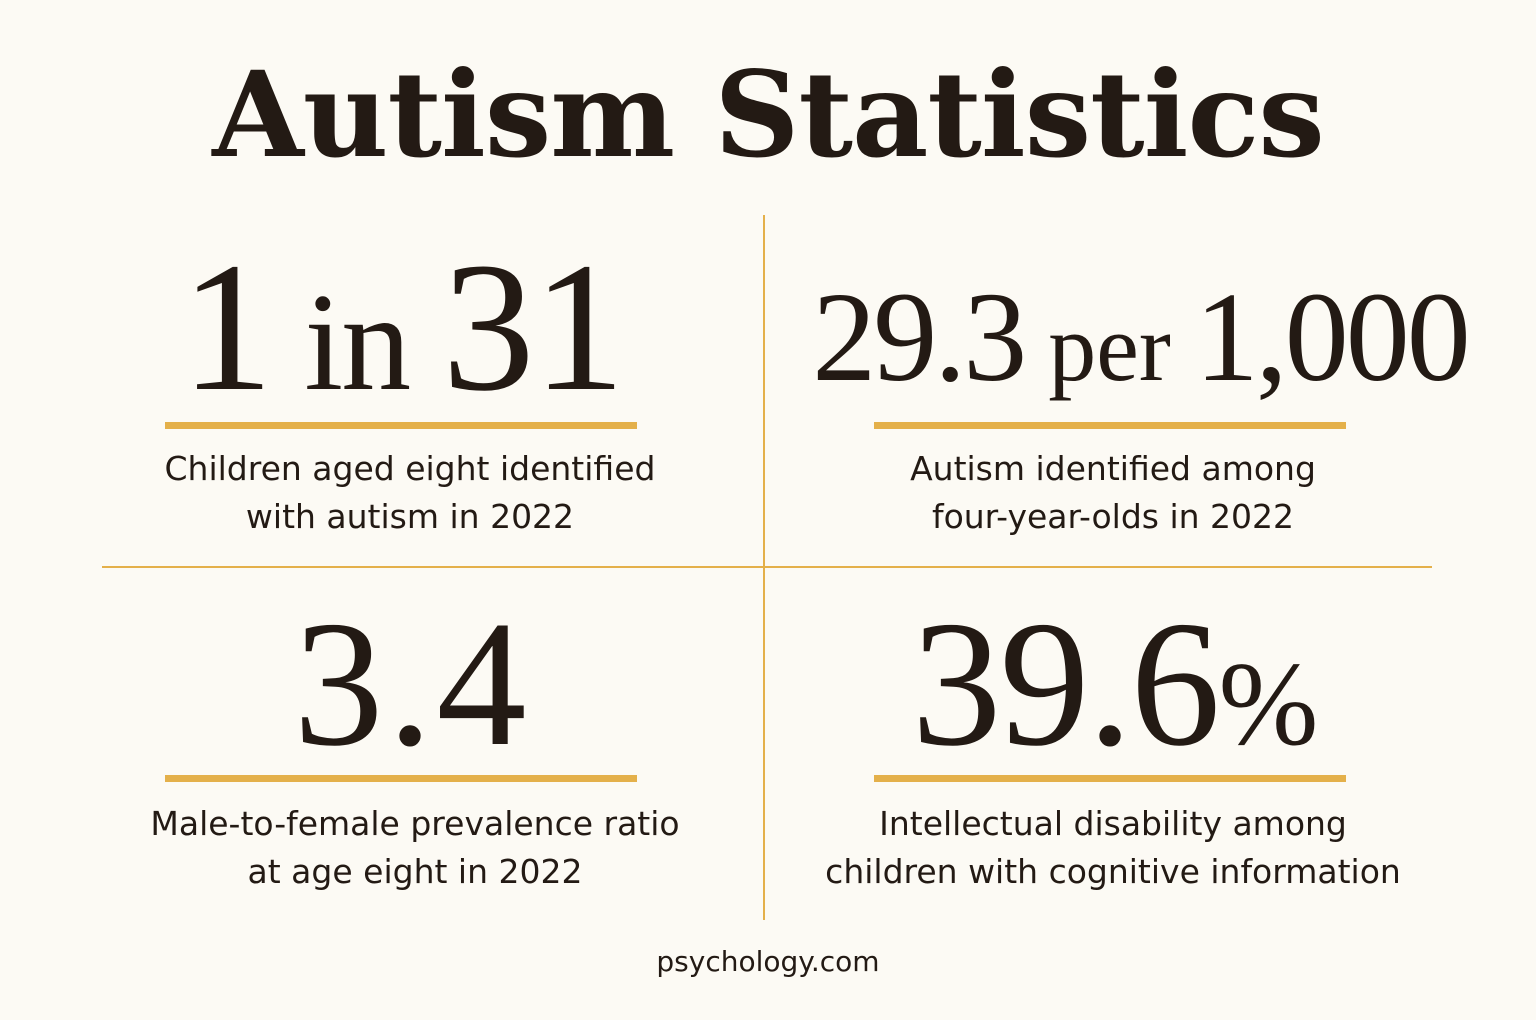  Describe the element at coordinates (357, 342) in the screenshot. I see `stat-connector: in` at that location.